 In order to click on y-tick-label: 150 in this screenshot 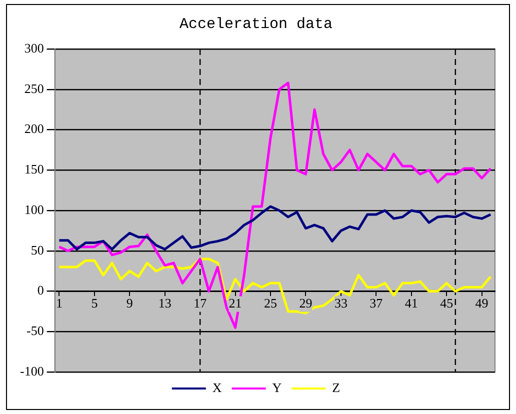, I will do `click(34, 169)`.